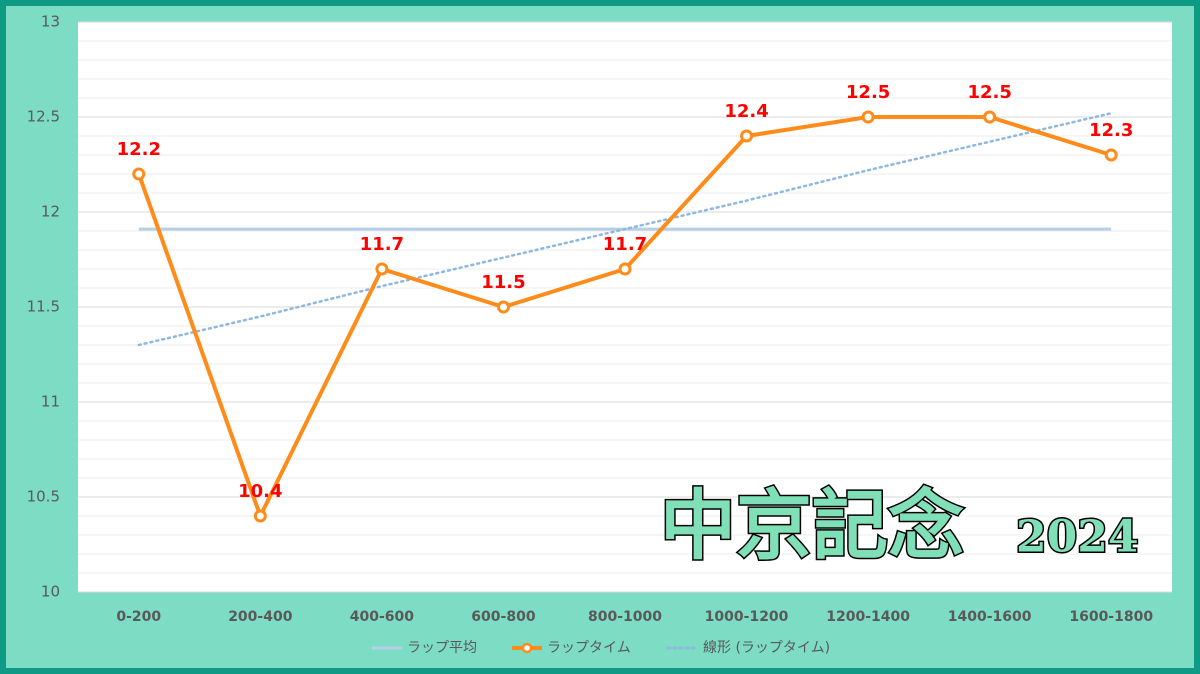  I want to click on annotation: 2024, so click(1077, 537).